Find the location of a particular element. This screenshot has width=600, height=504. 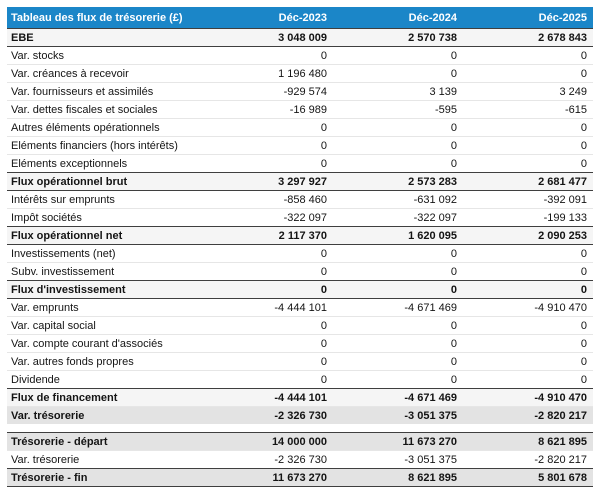

row-value-dec-2023: 2 117 370 is located at coordinates (302, 235).